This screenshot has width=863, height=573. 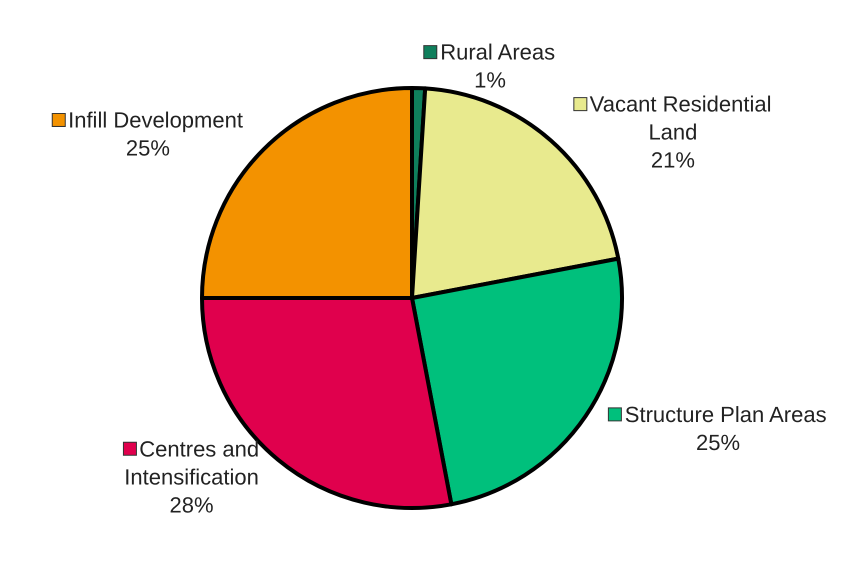 What do you see at coordinates (681, 118) in the screenshot?
I see `legend-label: Vacant Residential Land` at bounding box center [681, 118].